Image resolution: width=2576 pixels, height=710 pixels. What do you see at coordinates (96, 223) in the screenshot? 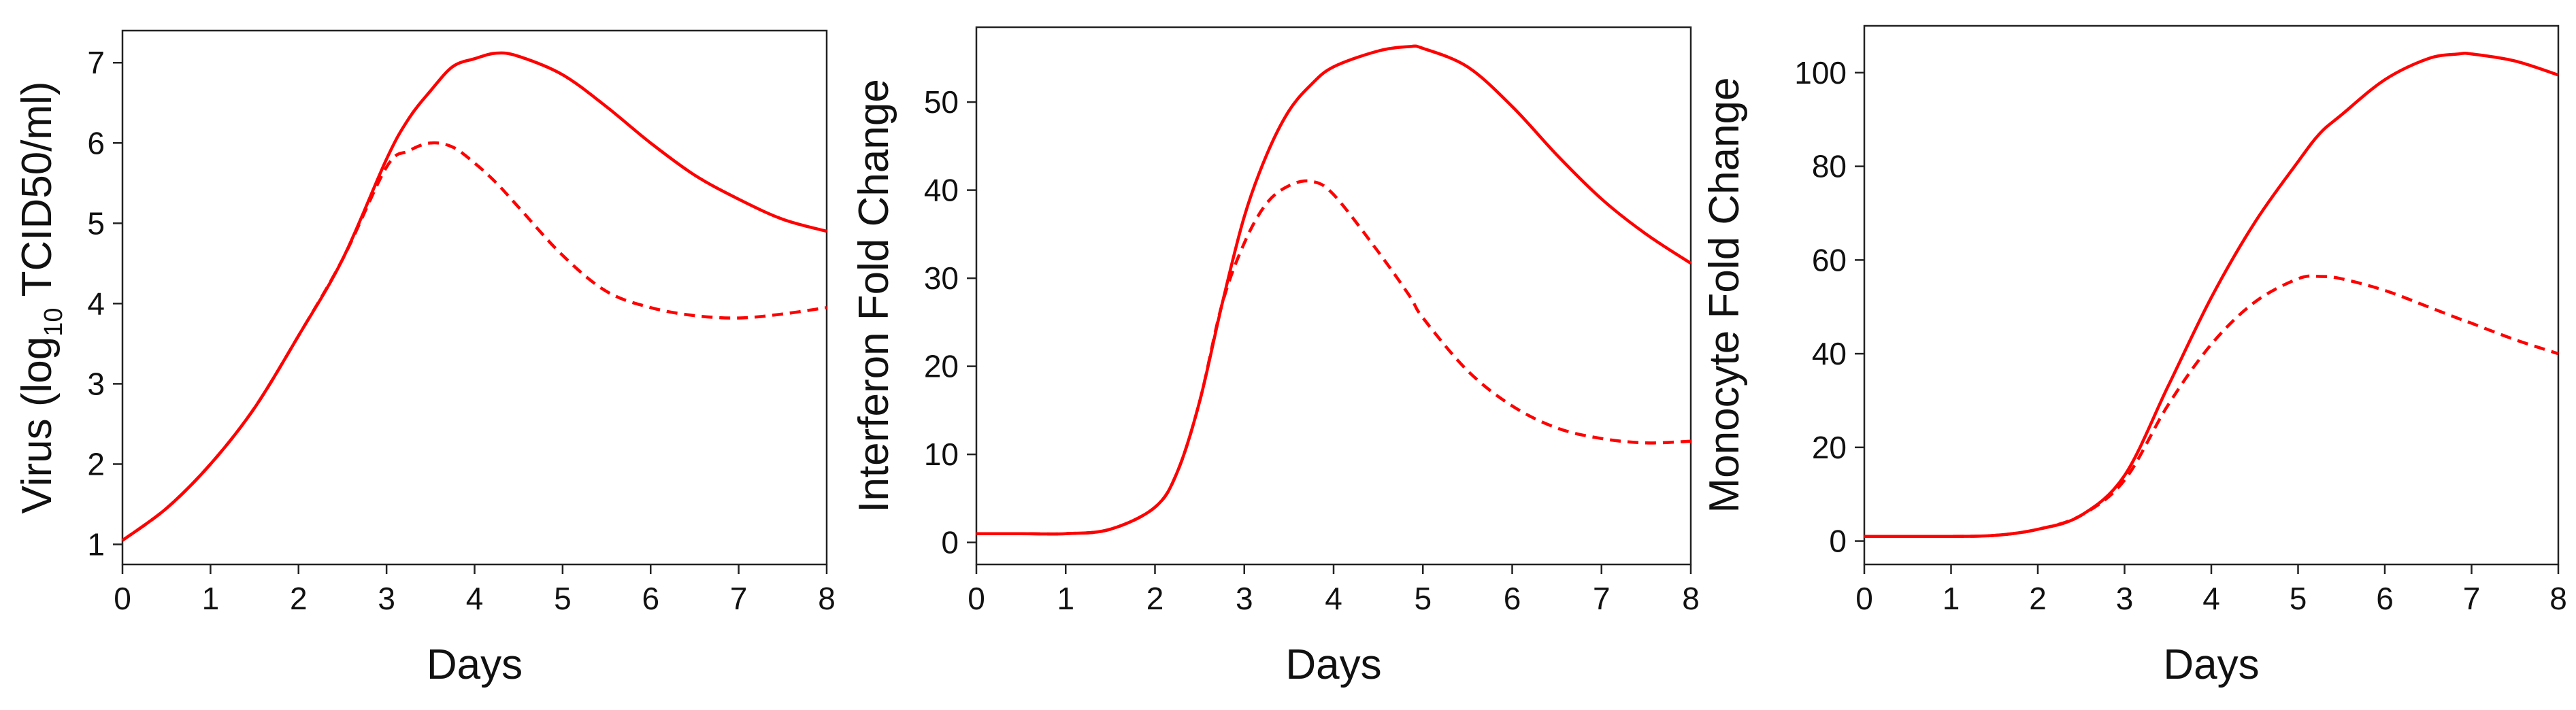
I see `y-tick-label: 5` at bounding box center [96, 223].